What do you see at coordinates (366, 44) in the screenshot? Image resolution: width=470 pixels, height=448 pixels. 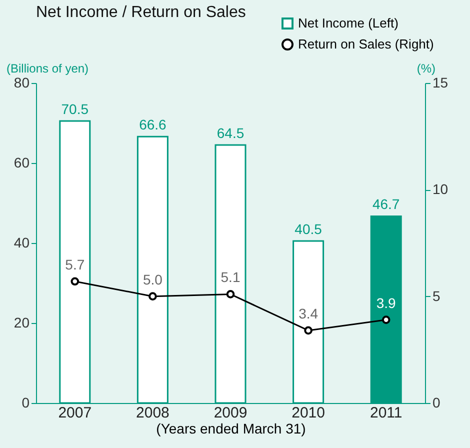 I see `legend-label: Return on Sales (Right)` at bounding box center [366, 44].